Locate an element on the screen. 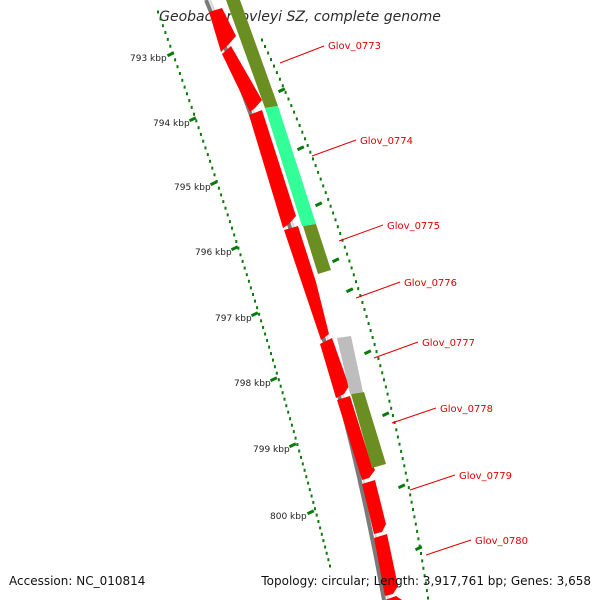 This screenshot has height=600, width=600. gene-label: Glov_0780 is located at coordinates (501, 541).